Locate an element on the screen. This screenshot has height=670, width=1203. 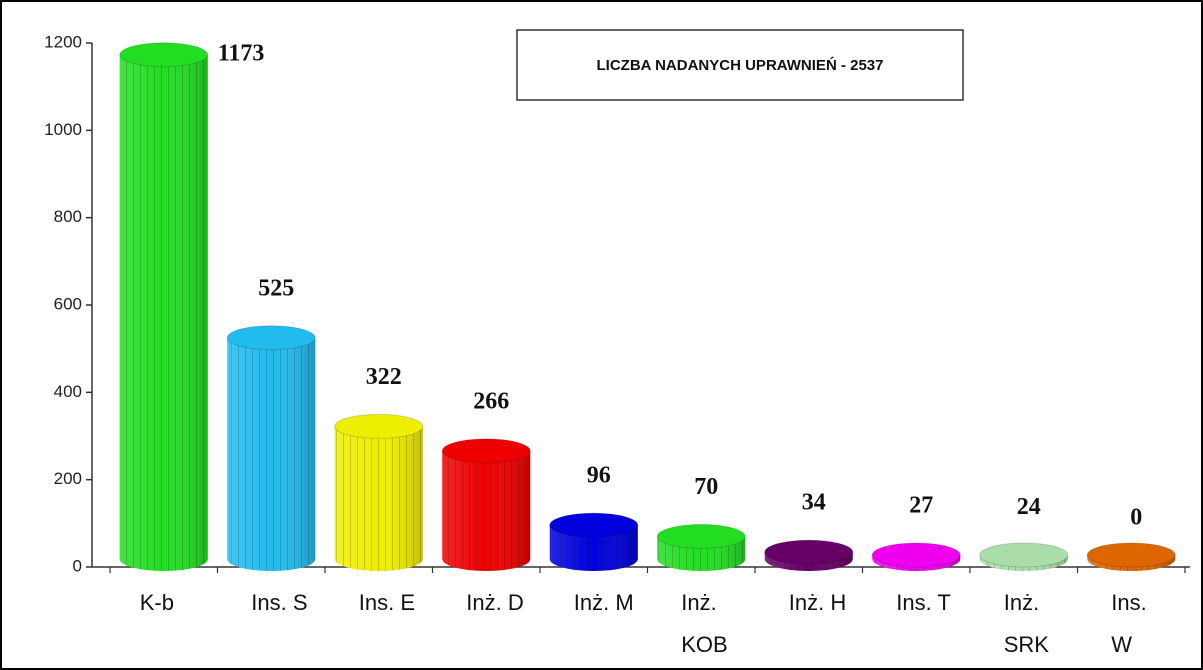
y-tick-label: 200 is located at coordinates (68, 478).